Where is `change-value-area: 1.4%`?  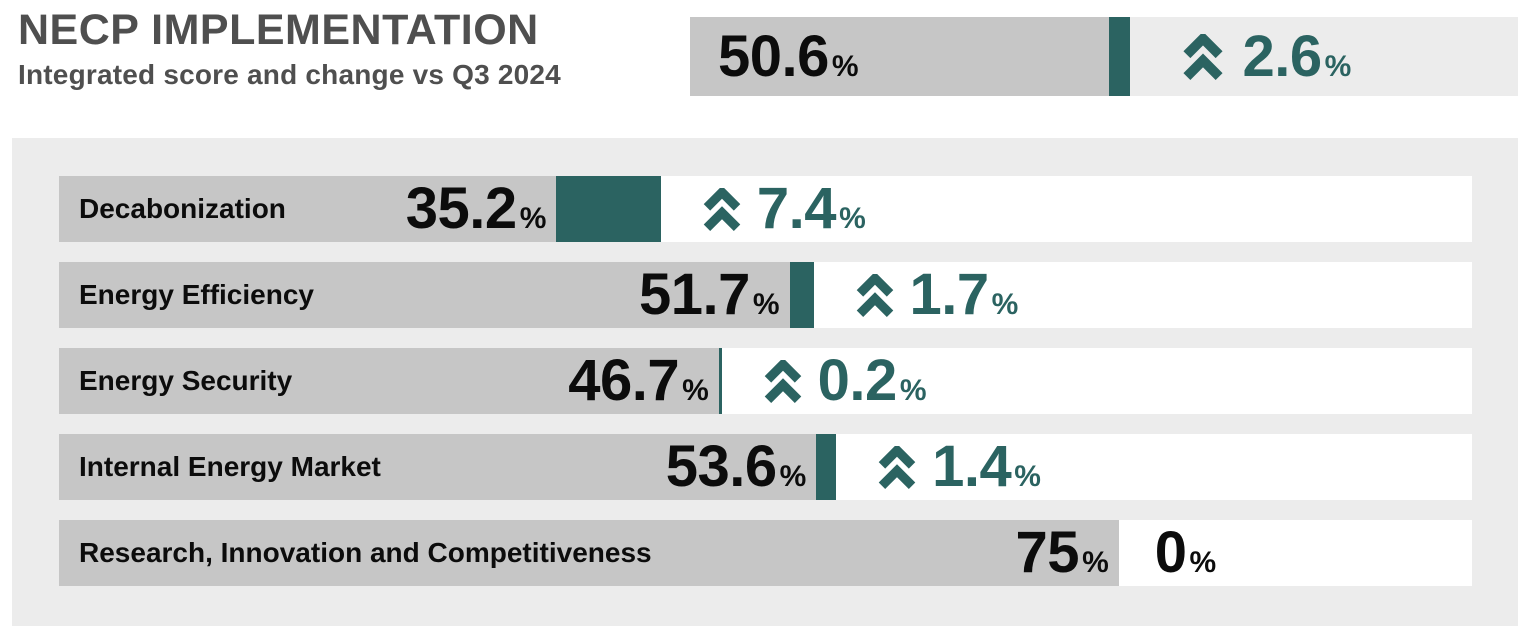
change-value-area: 1.4% is located at coordinates (938, 467).